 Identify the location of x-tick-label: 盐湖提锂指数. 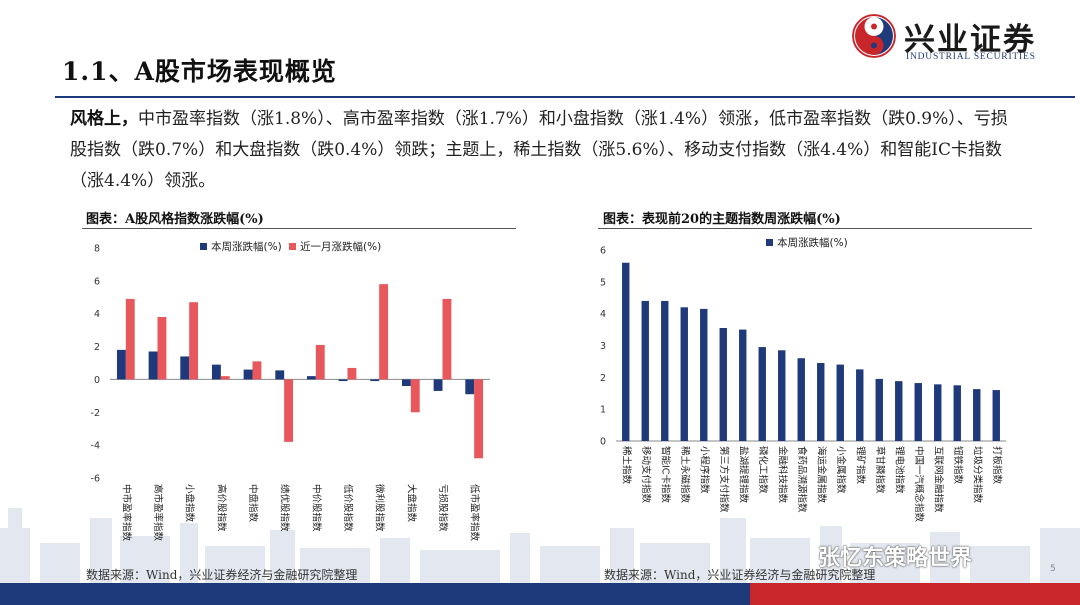
(743, 475).